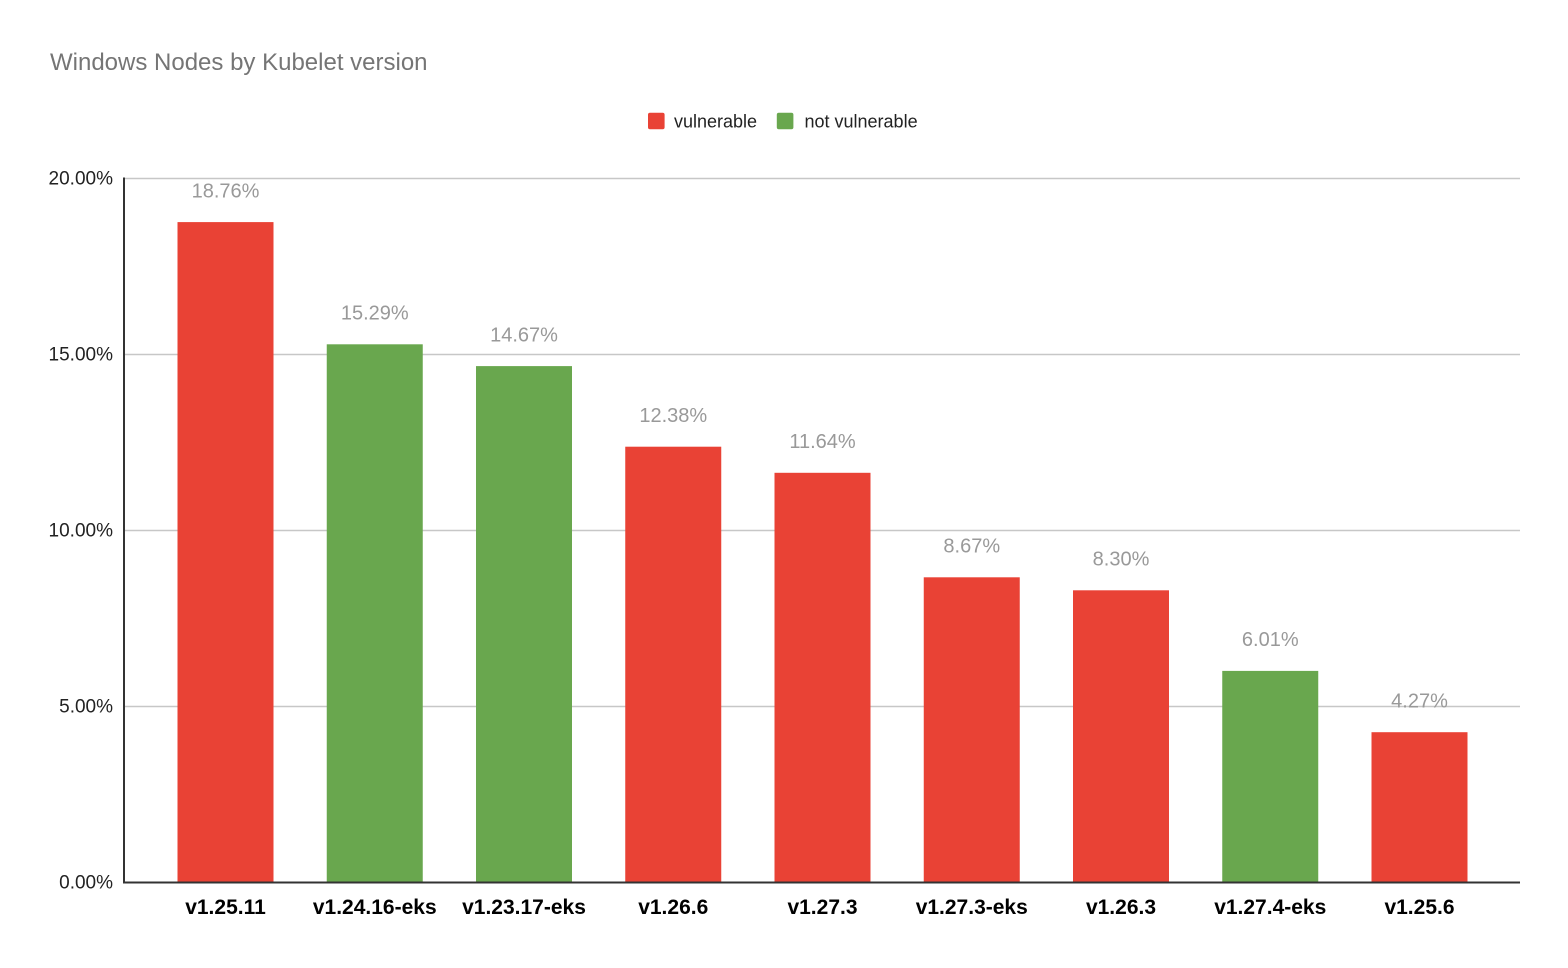 The image size is (1568, 968). I want to click on svg-text: 8.30%, so click(1121, 560).